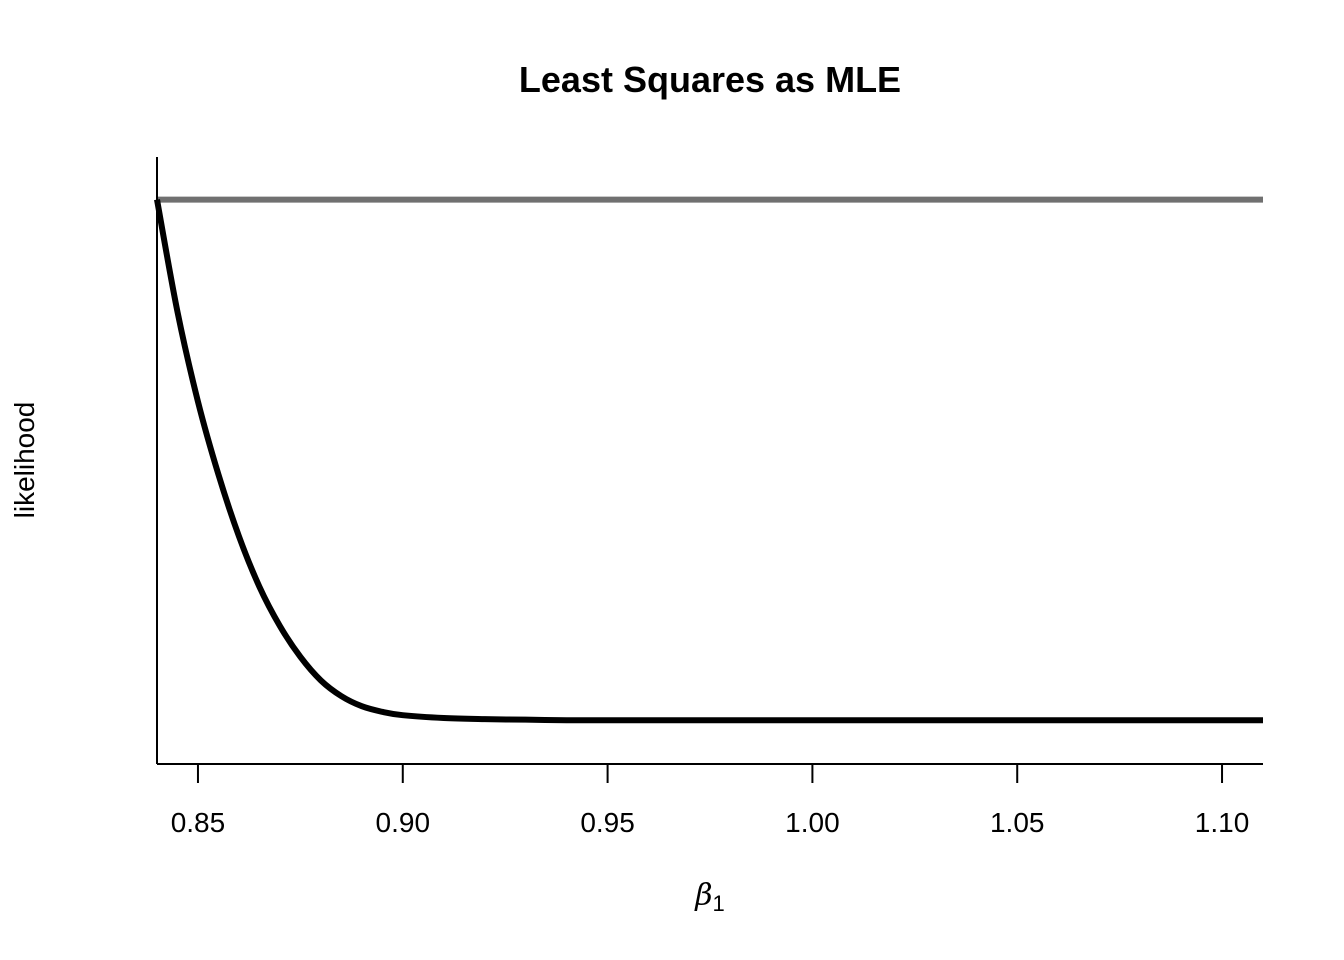 Image resolution: width=1344 pixels, height=960 pixels. Describe the element at coordinates (403, 822) in the screenshot. I see `x-tick-label: 0.90` at that location.